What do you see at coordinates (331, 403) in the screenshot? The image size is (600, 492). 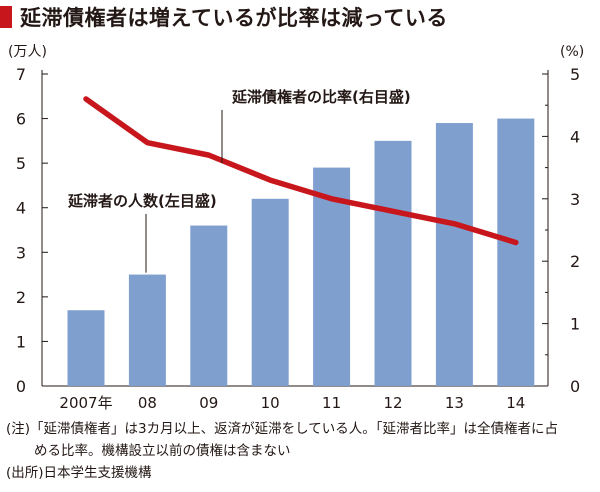 I see `x-tick-label: 11` at bounding box center [331, 403].